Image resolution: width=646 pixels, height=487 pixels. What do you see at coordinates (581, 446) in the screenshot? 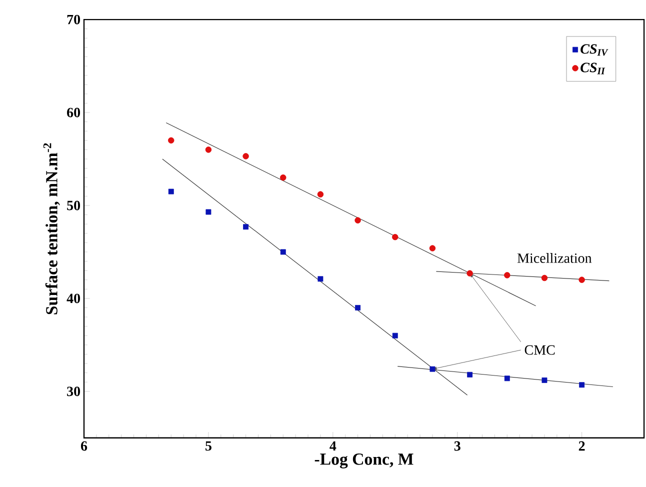
I see `x-tick-label: 2` at bounding box center [581, 446].